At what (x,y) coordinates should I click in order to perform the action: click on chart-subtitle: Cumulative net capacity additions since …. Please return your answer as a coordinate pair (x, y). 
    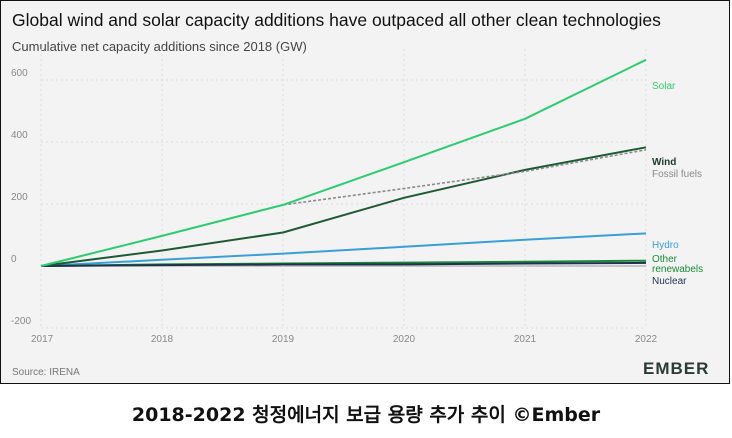
    Looking at the image, I should click on (159, 46).